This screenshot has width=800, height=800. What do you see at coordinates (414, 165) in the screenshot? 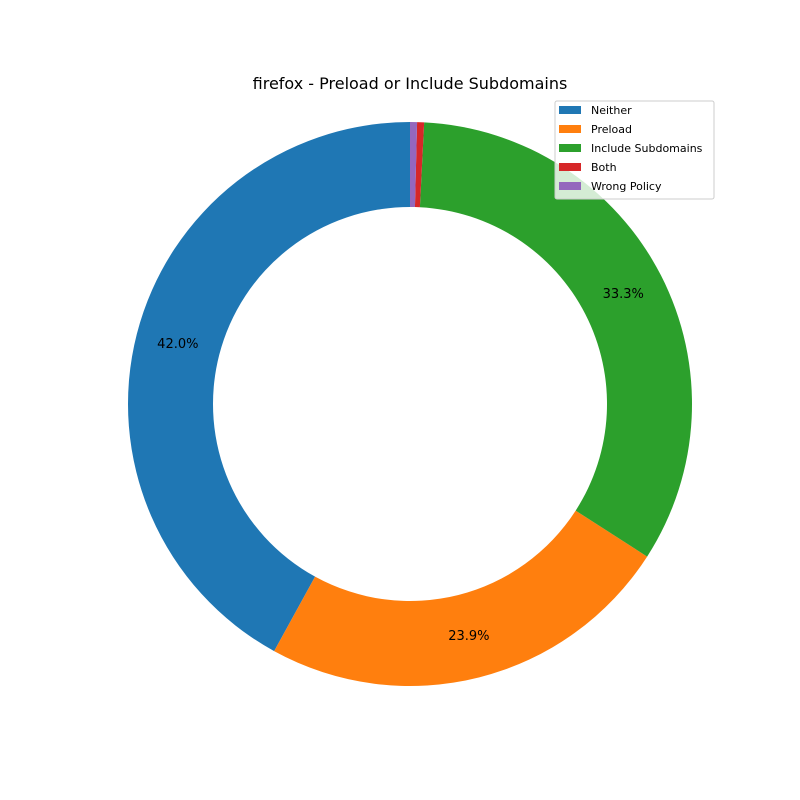
I see `slice-wrong-policy` at bounding box center [414, 165].